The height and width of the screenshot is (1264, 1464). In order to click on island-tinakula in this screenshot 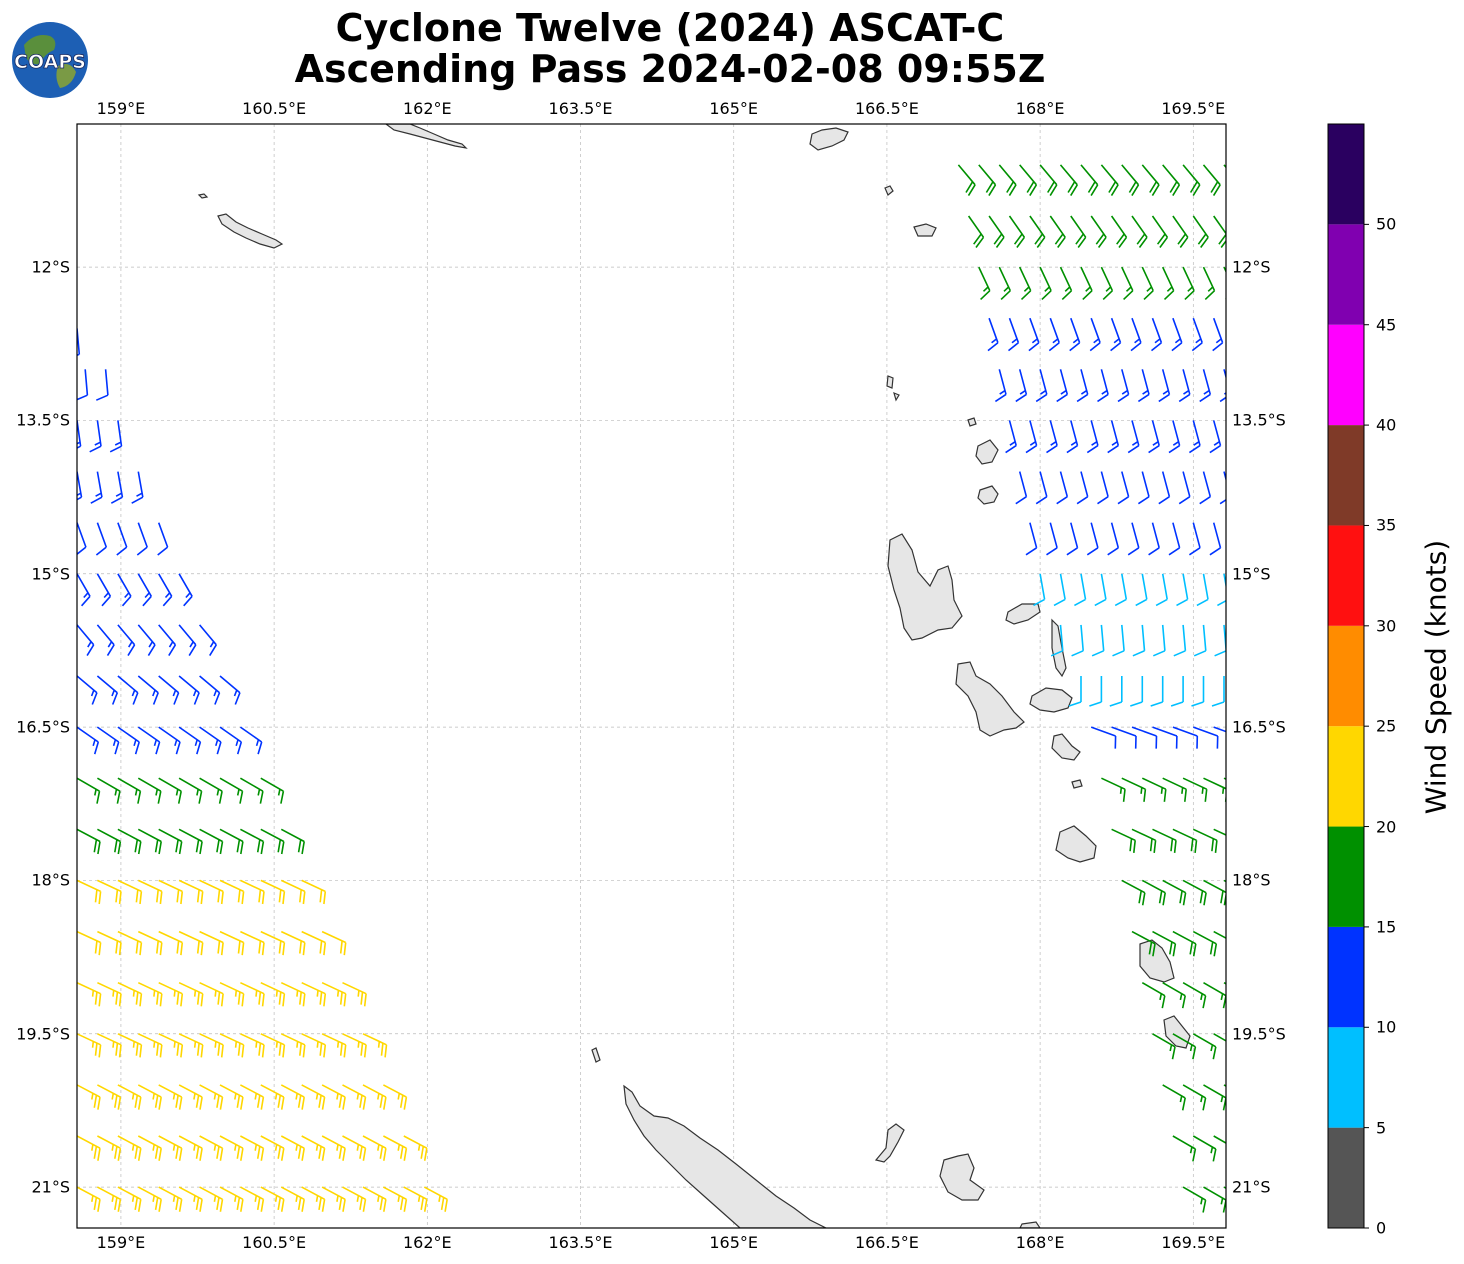, I will do `click(889, 190)`.